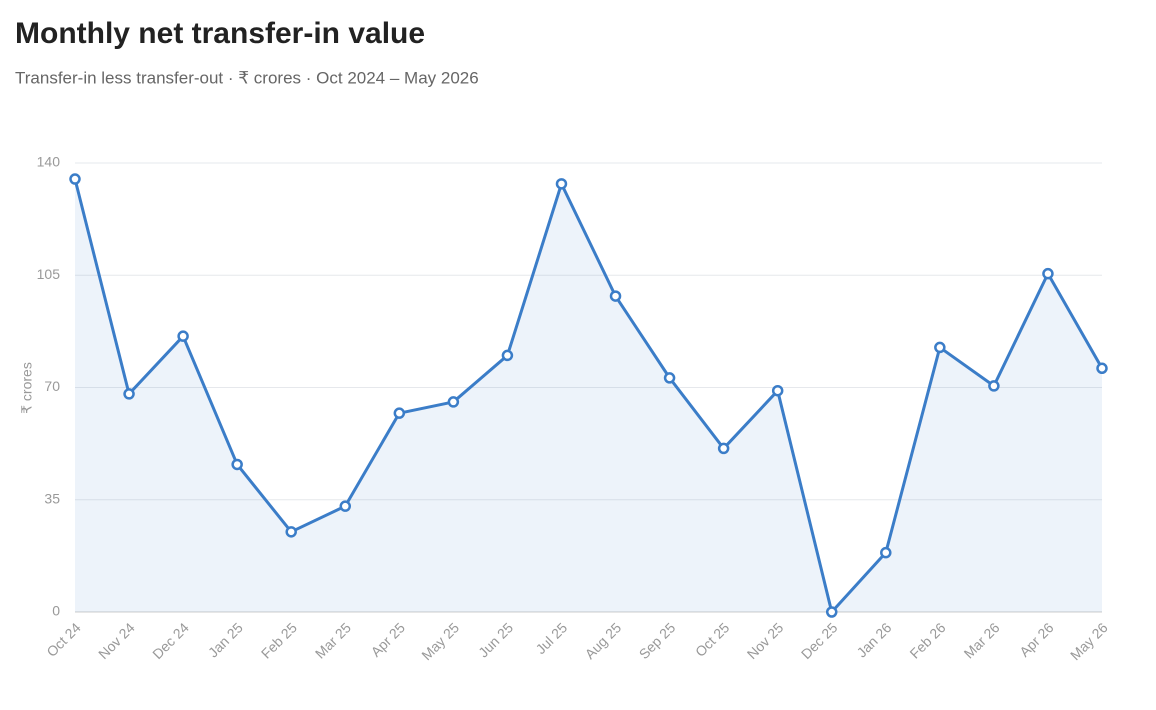 The height and width of the screenshot is (710, 1156). What do you see at coordinates (551, 638) in the screenshot?
I see `x-tick-label: Jul 25` at bounding box center [551, 638].